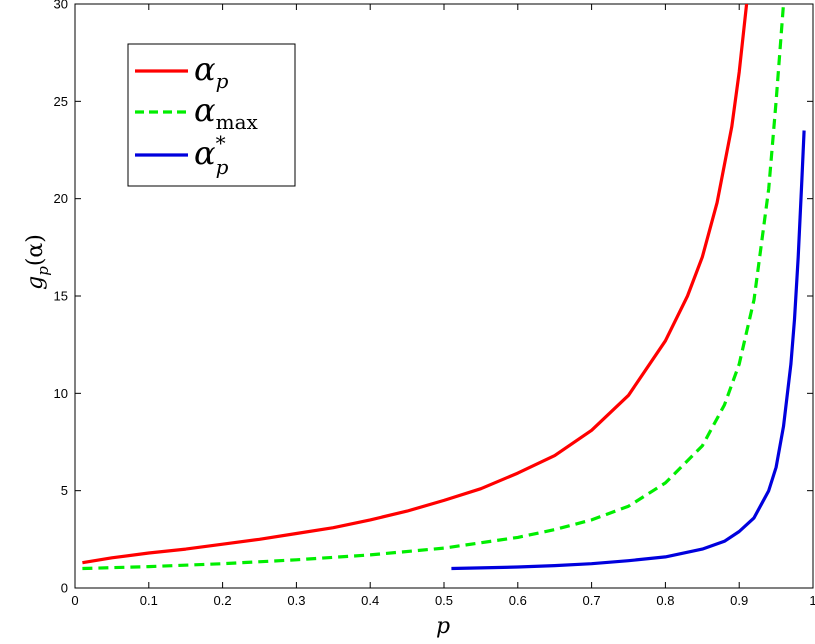  Describe the element at coordinates (518, 600) in the screenshot. I see `x-tick-label: 0.6` at that location.